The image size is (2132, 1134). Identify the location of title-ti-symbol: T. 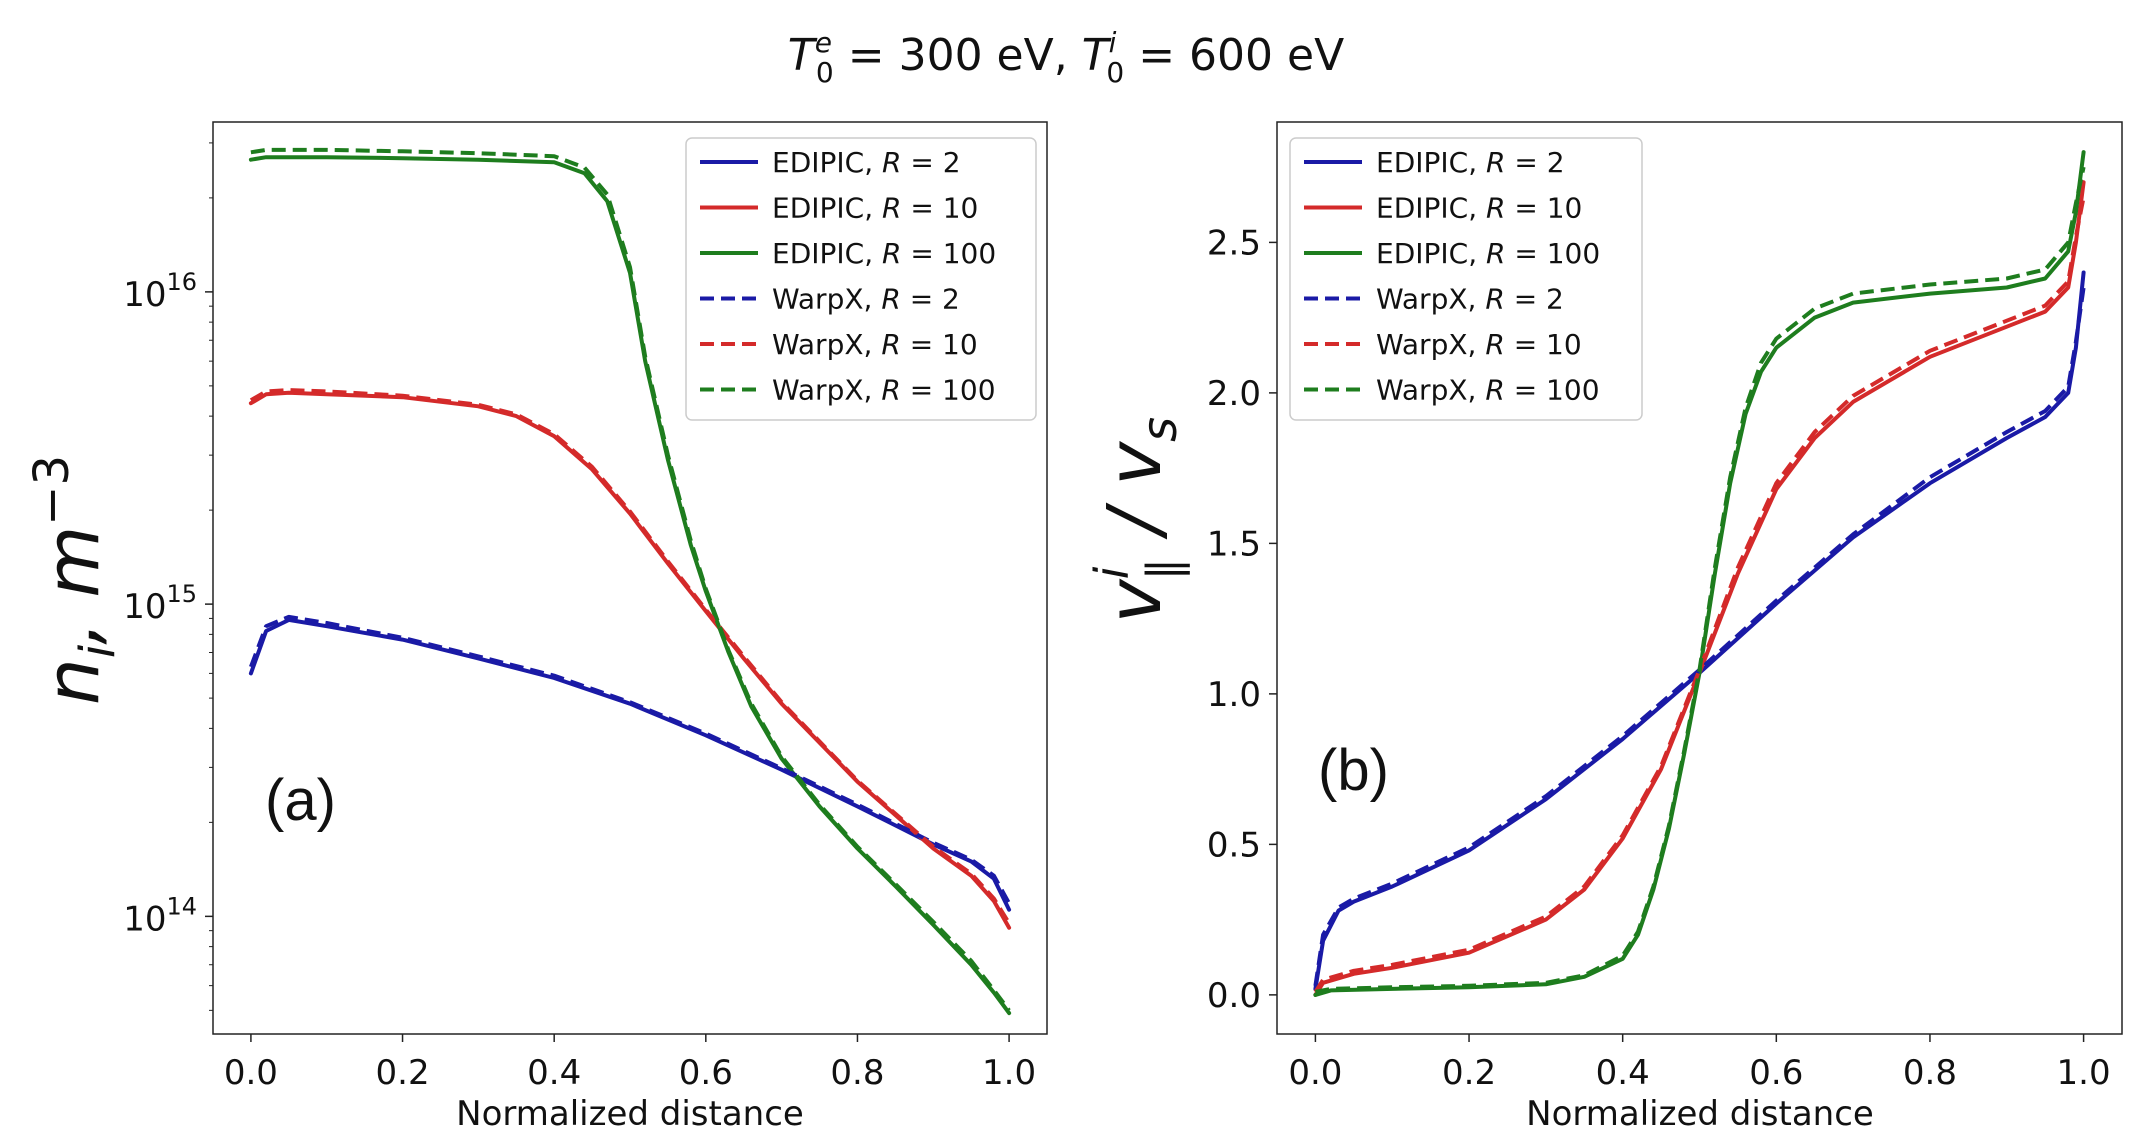
(1097, 55).